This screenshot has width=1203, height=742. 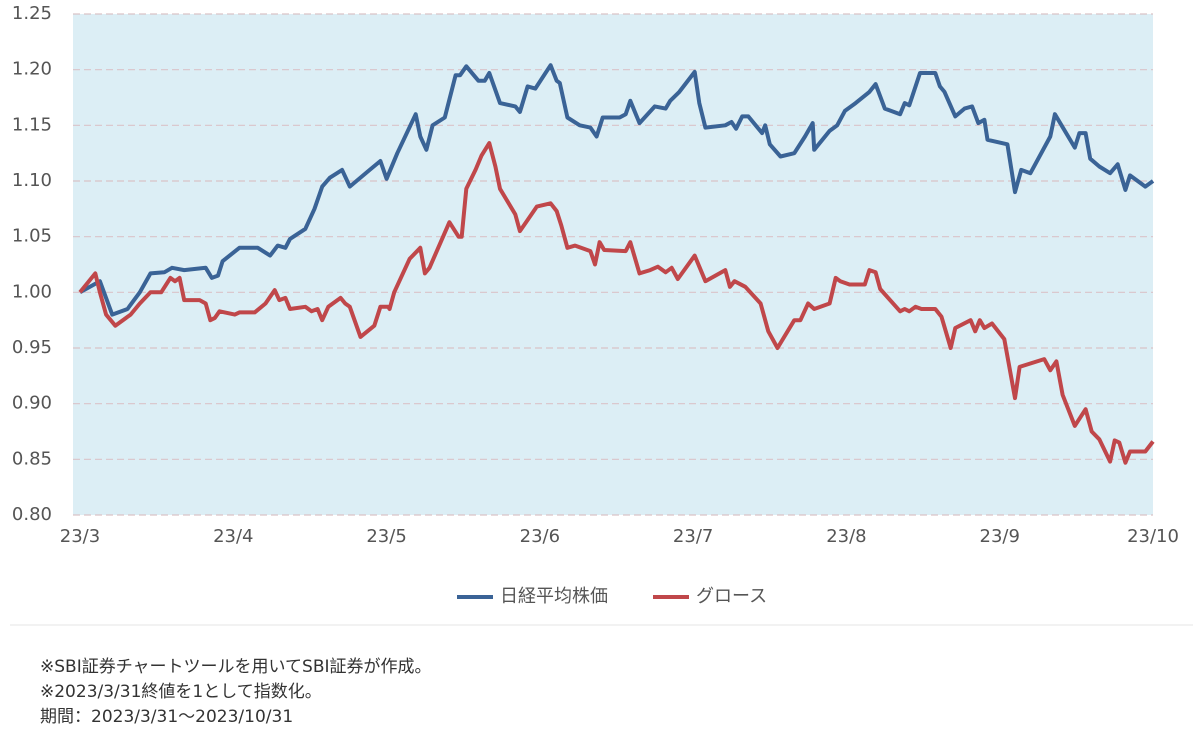 I want to click on x-tick-label: 23/4, so click(x=233, y=536).